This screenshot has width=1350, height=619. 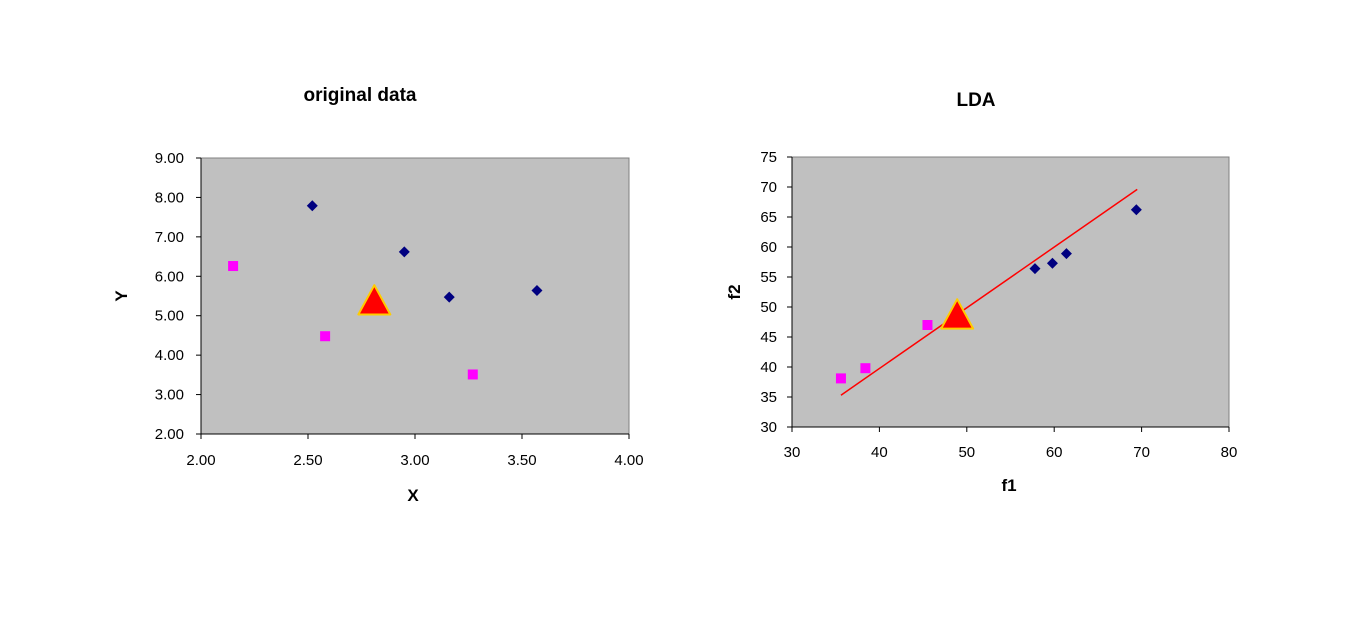 I want to click on original-y-axis-label: Y, so click(x=121, y=296).